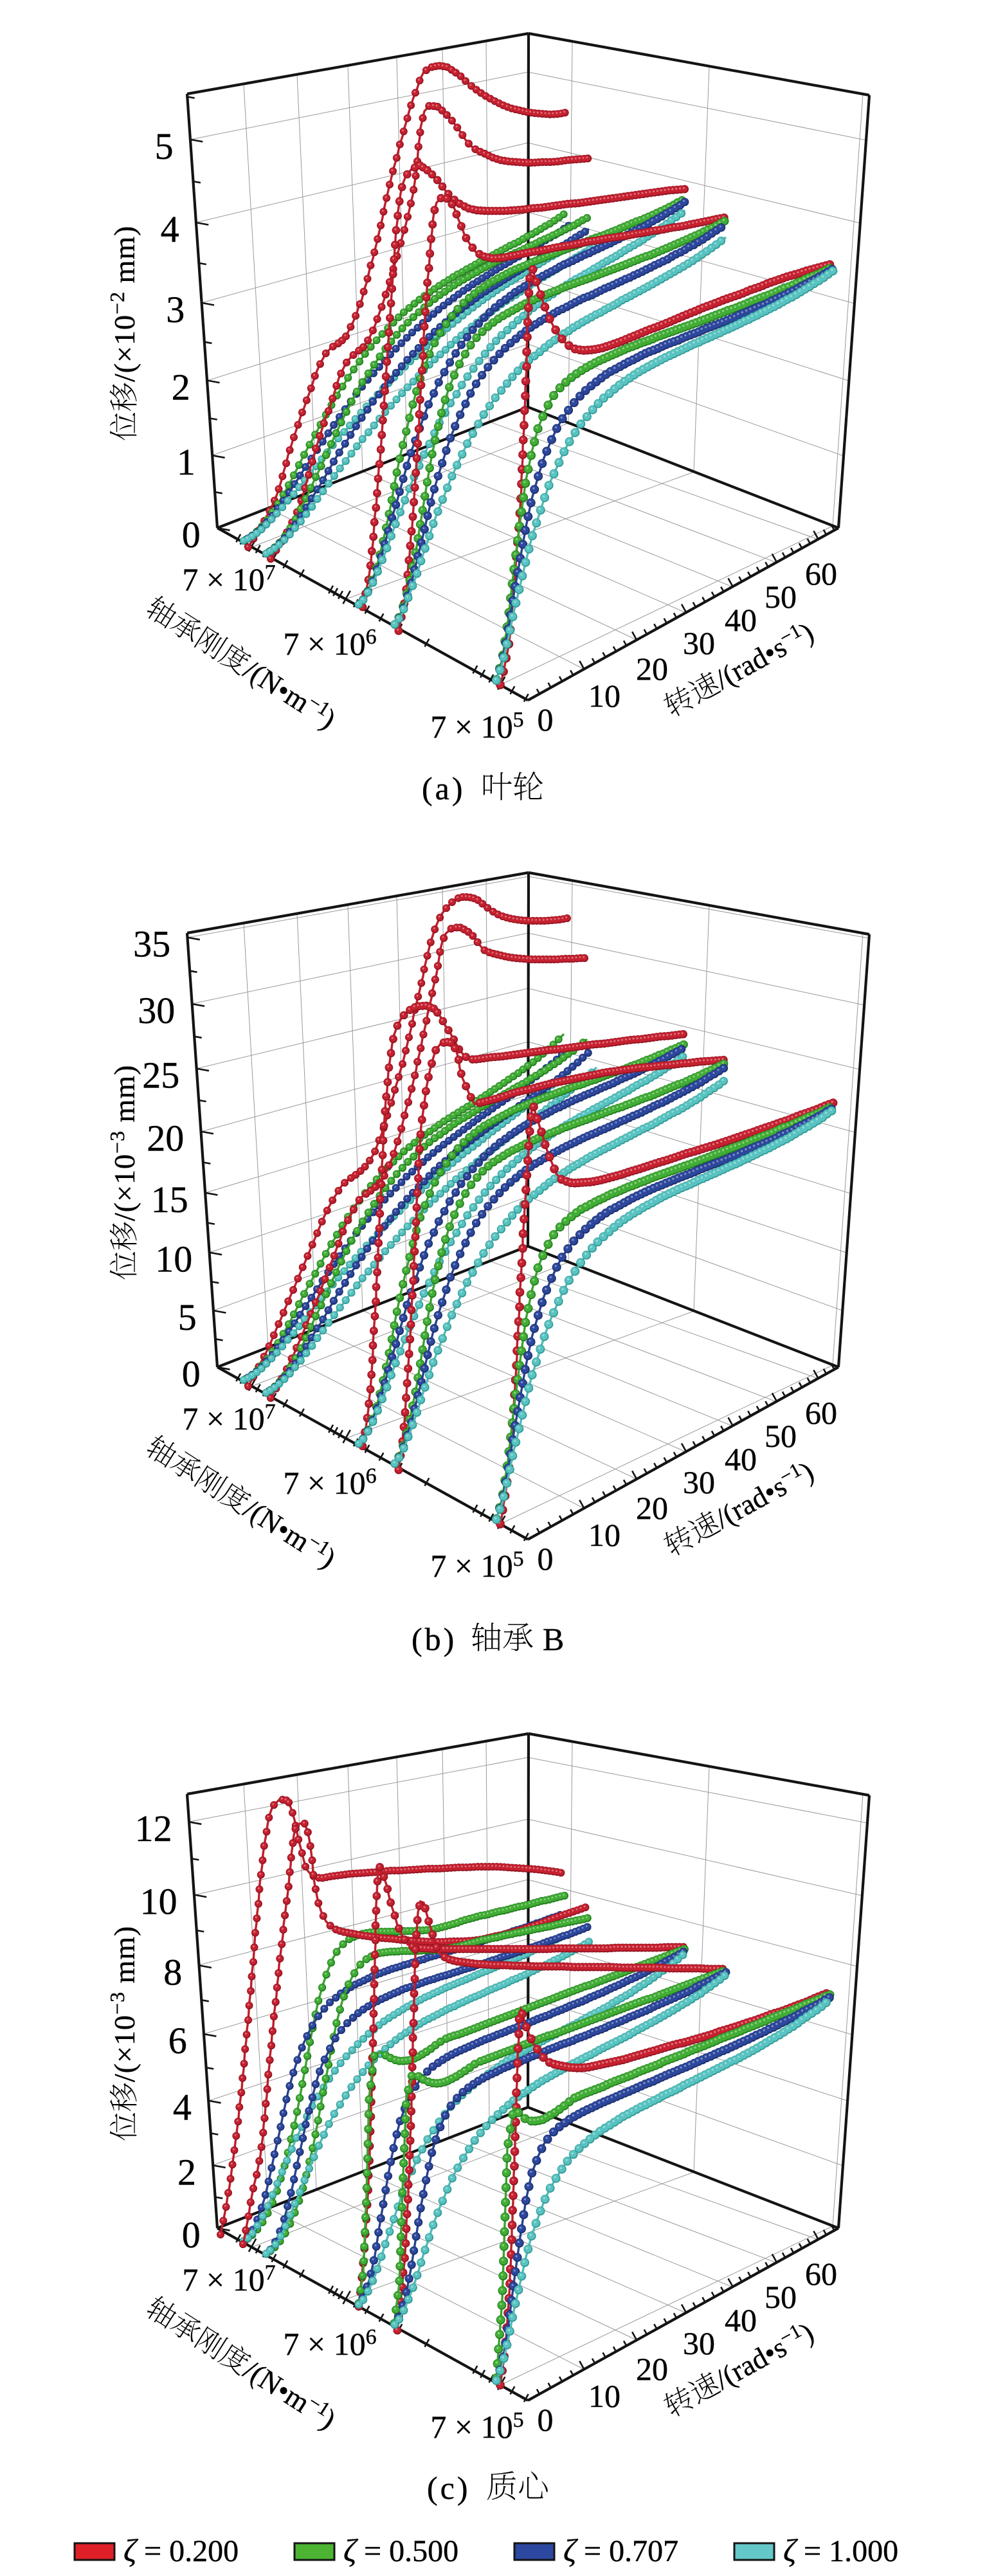  Describe the element at coordinates (170, 1199) in the screenshot. I see `svg-text: 15` at that location.